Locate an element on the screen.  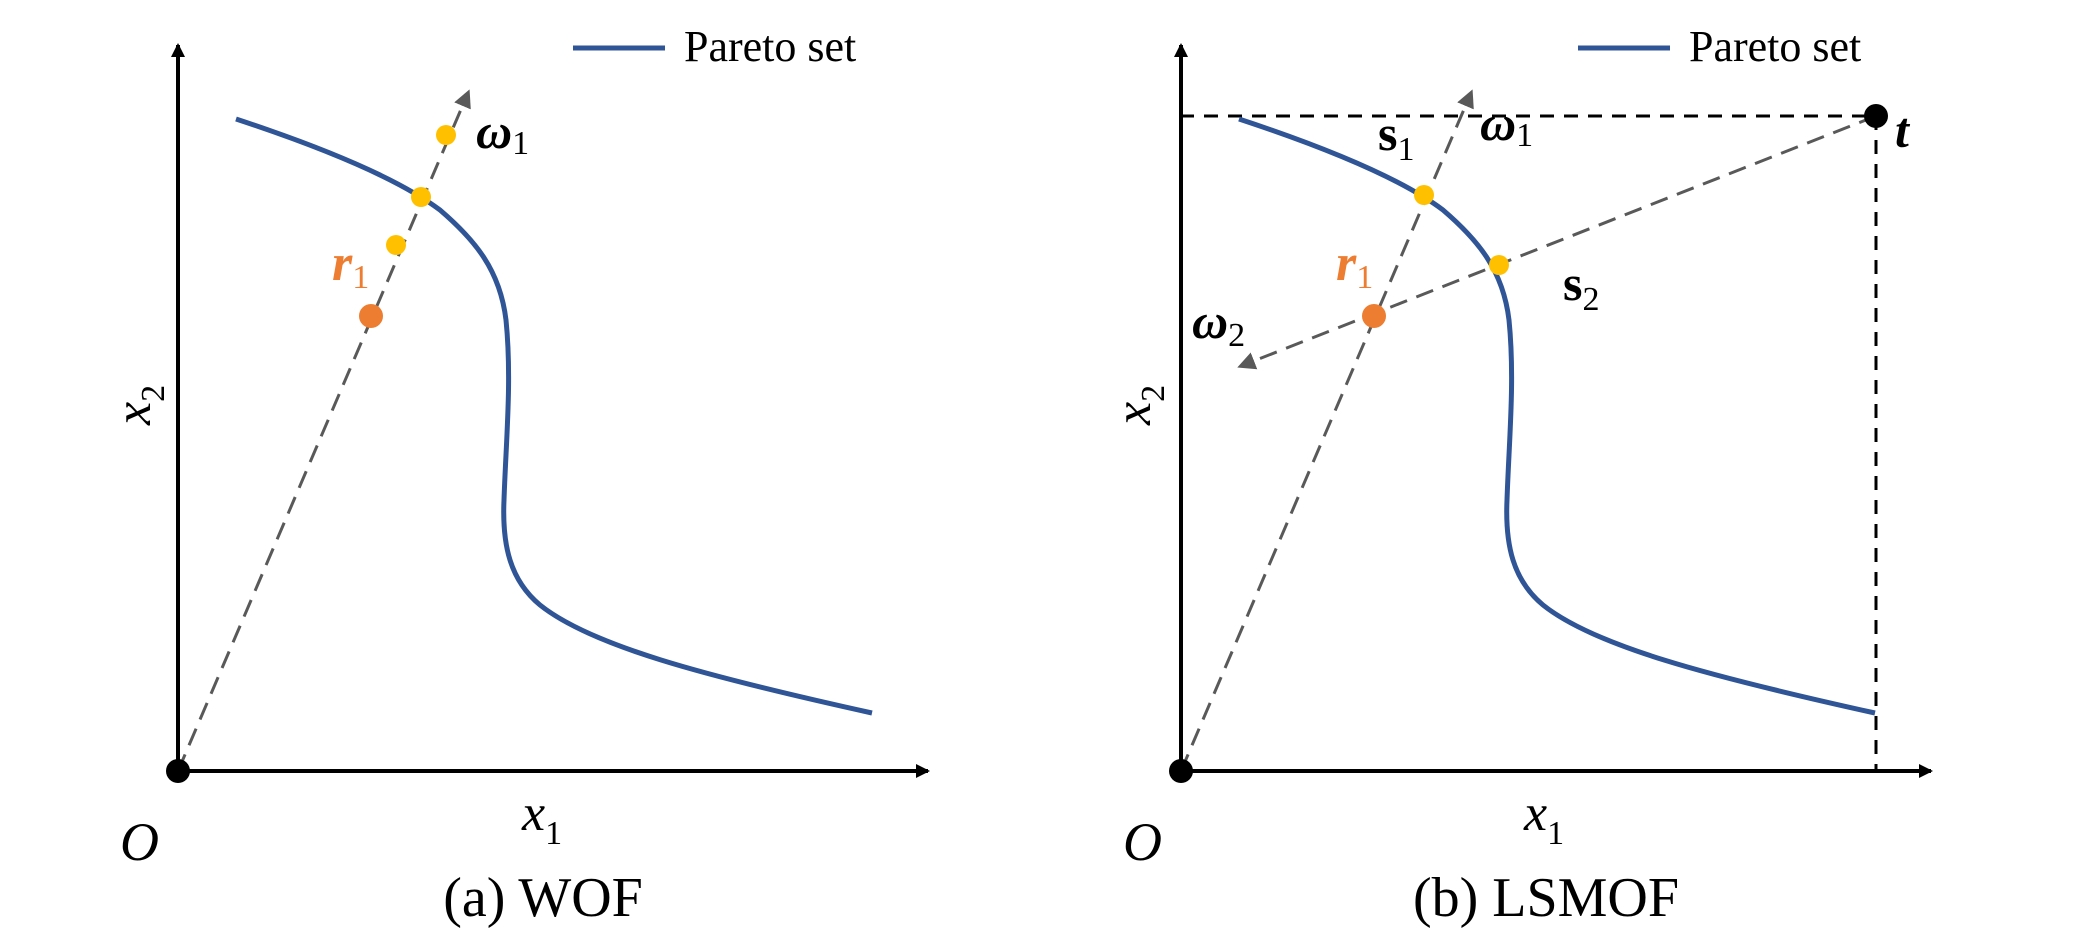
legend-a: Pareto set is located at coordinates (714, 46).